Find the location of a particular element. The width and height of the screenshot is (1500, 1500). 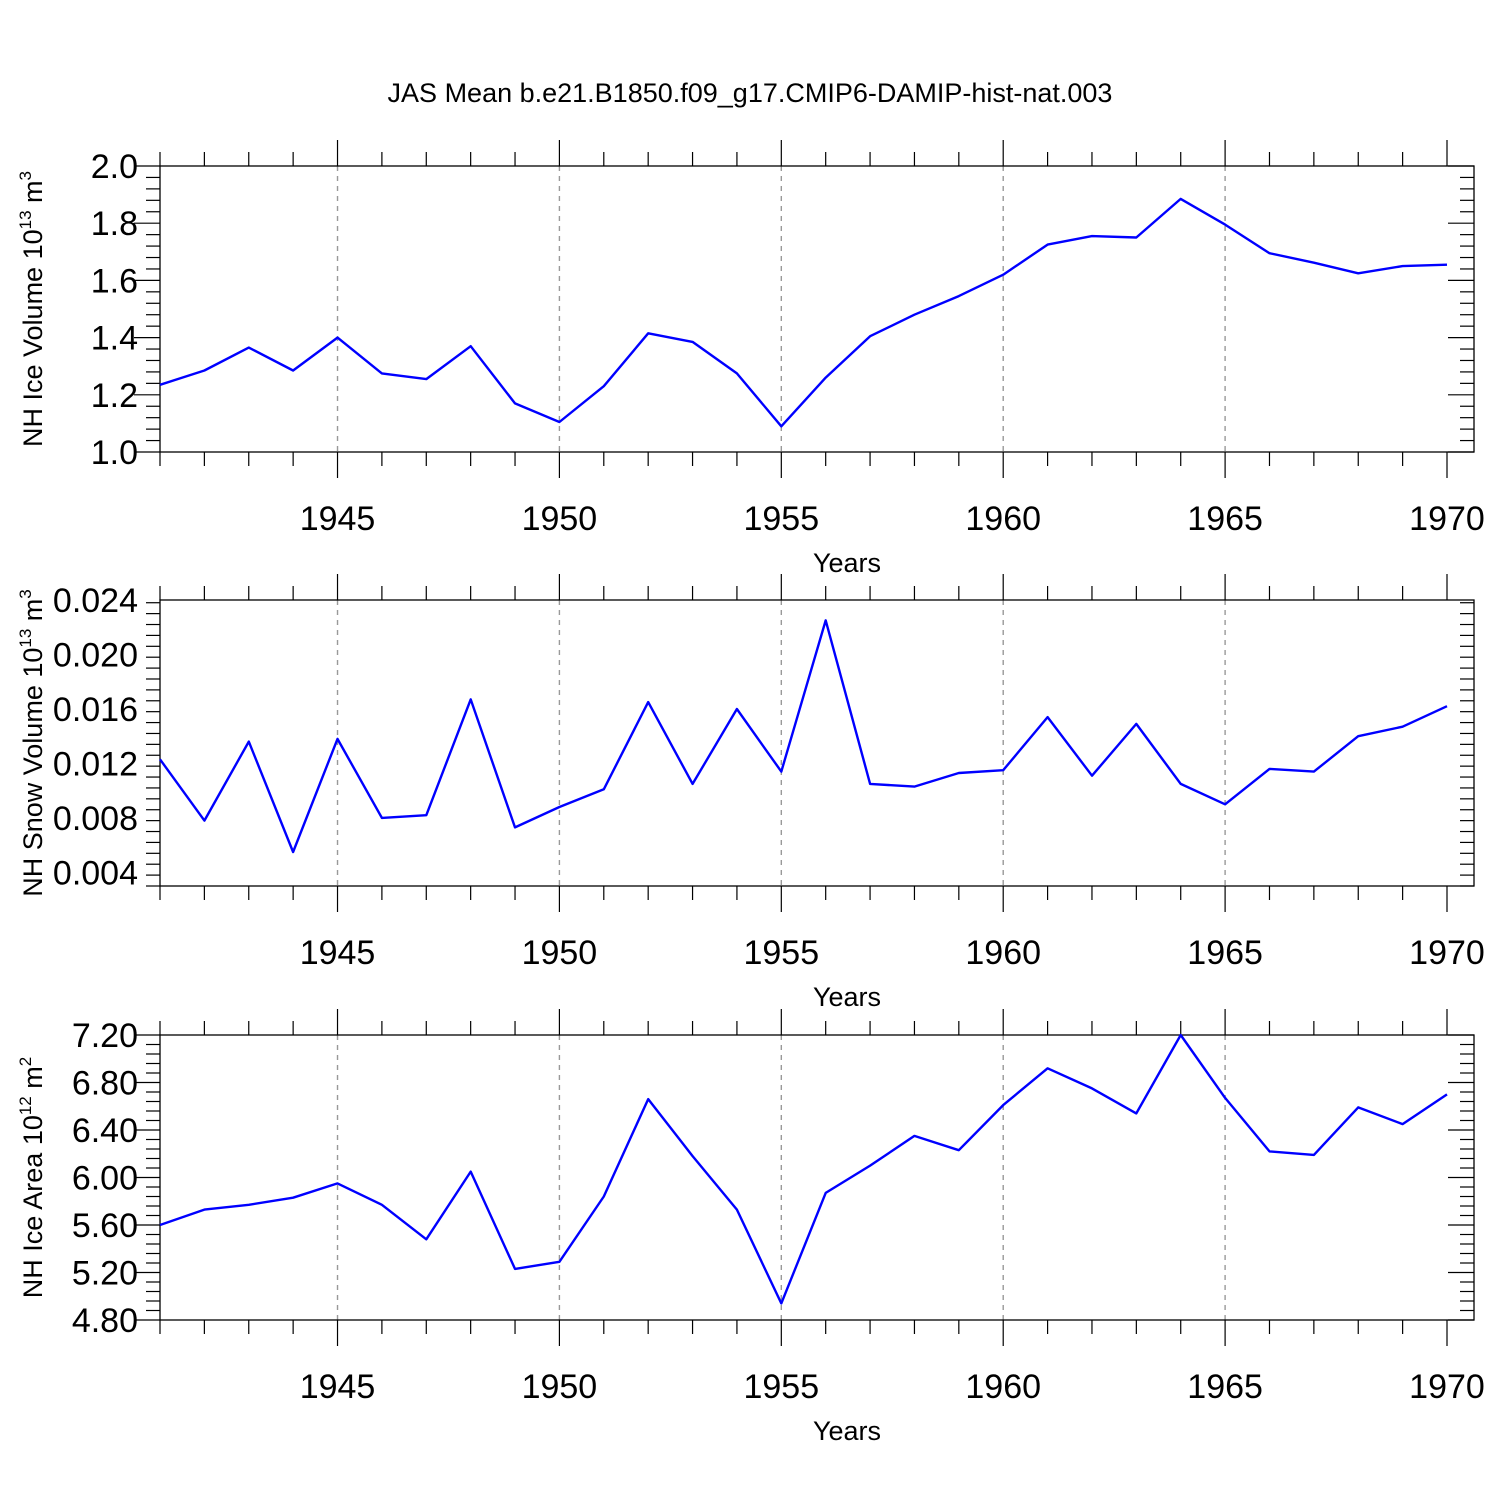

y-axis-label: NH Snow Volume 1013 m3 is located at coordinates (32, 743).